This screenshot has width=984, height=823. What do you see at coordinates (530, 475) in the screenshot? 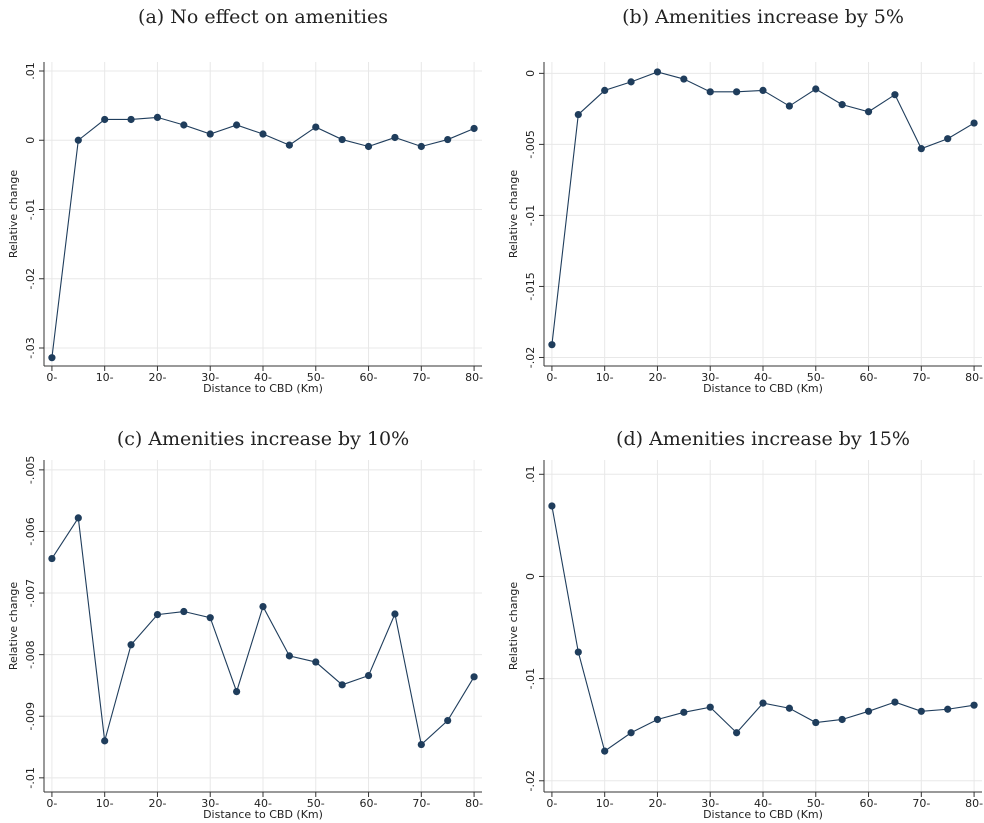
I see `y-tick-label: .01` at bounding box center [530, 475].